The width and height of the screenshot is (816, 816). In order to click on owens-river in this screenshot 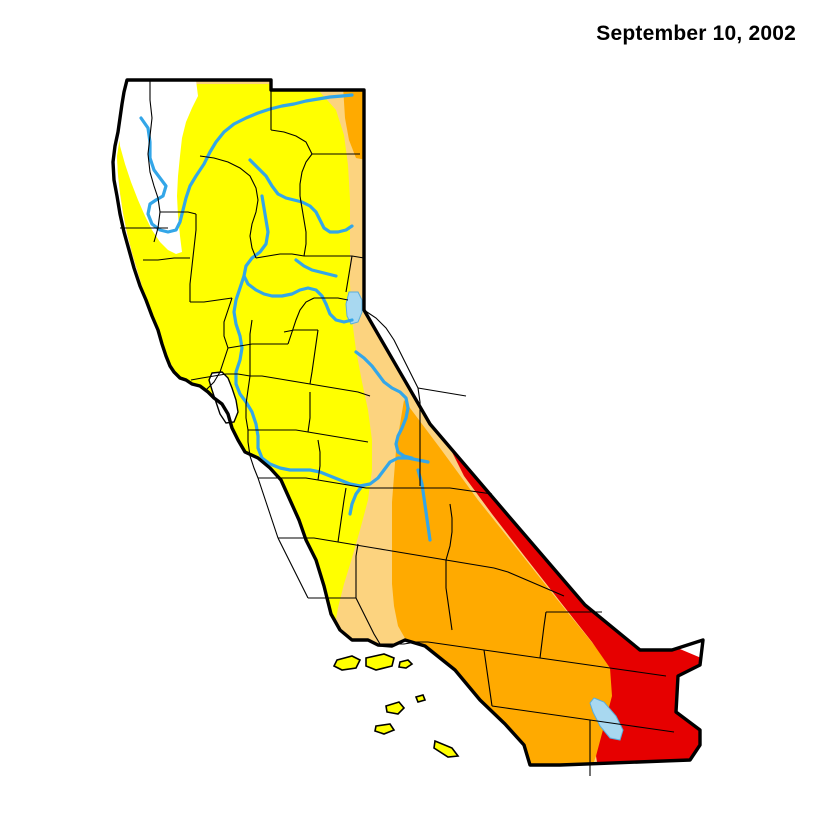, I will do `click(424, 505)`.